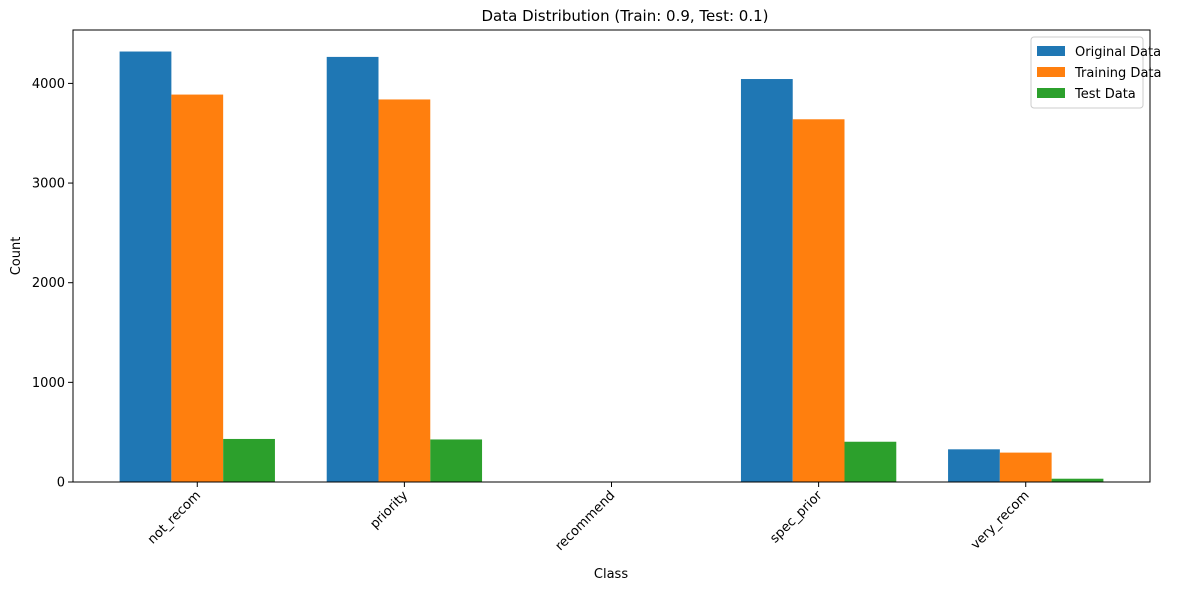 The width and height of the screenshot is (1189, 590). I want to click on y-axis: 0 1000 2000 3000 4000, so click(52, 284).